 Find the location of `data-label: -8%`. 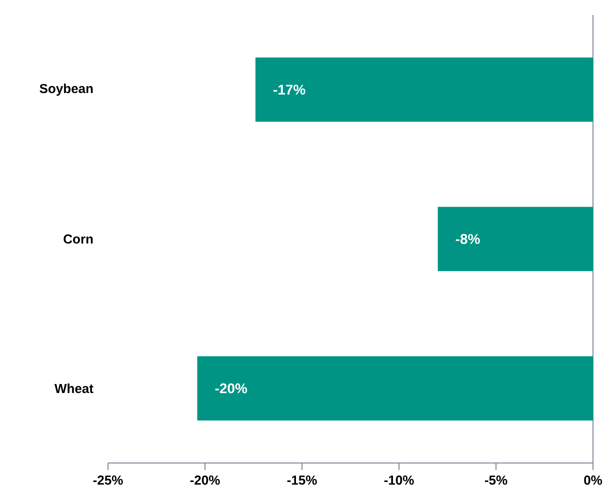

data-label: -8% is located at coordinates (468, 239).